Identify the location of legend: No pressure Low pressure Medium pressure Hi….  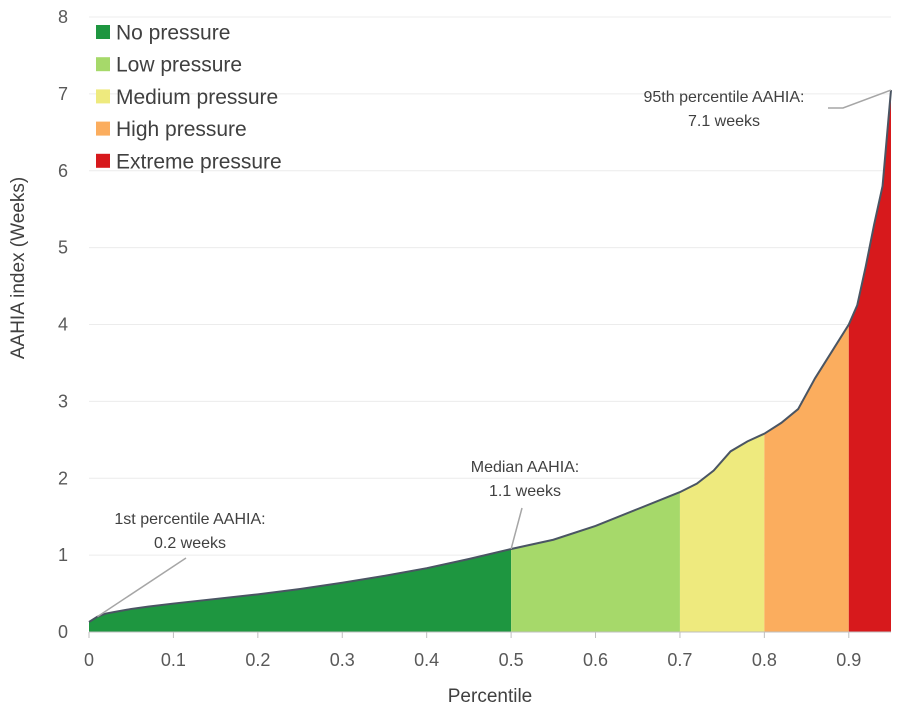
(189, 97).